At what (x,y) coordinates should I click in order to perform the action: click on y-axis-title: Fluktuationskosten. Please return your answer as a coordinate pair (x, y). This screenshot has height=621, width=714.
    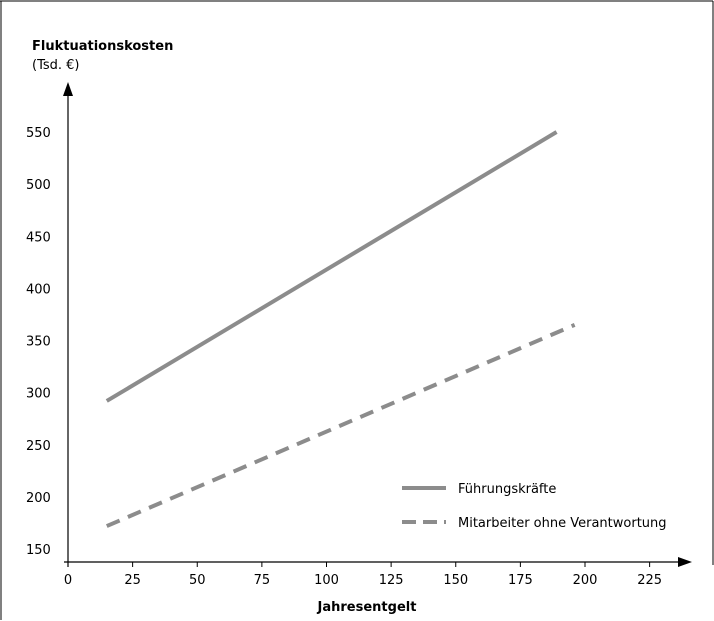
    Looking at the image, I should click on (102, 46).